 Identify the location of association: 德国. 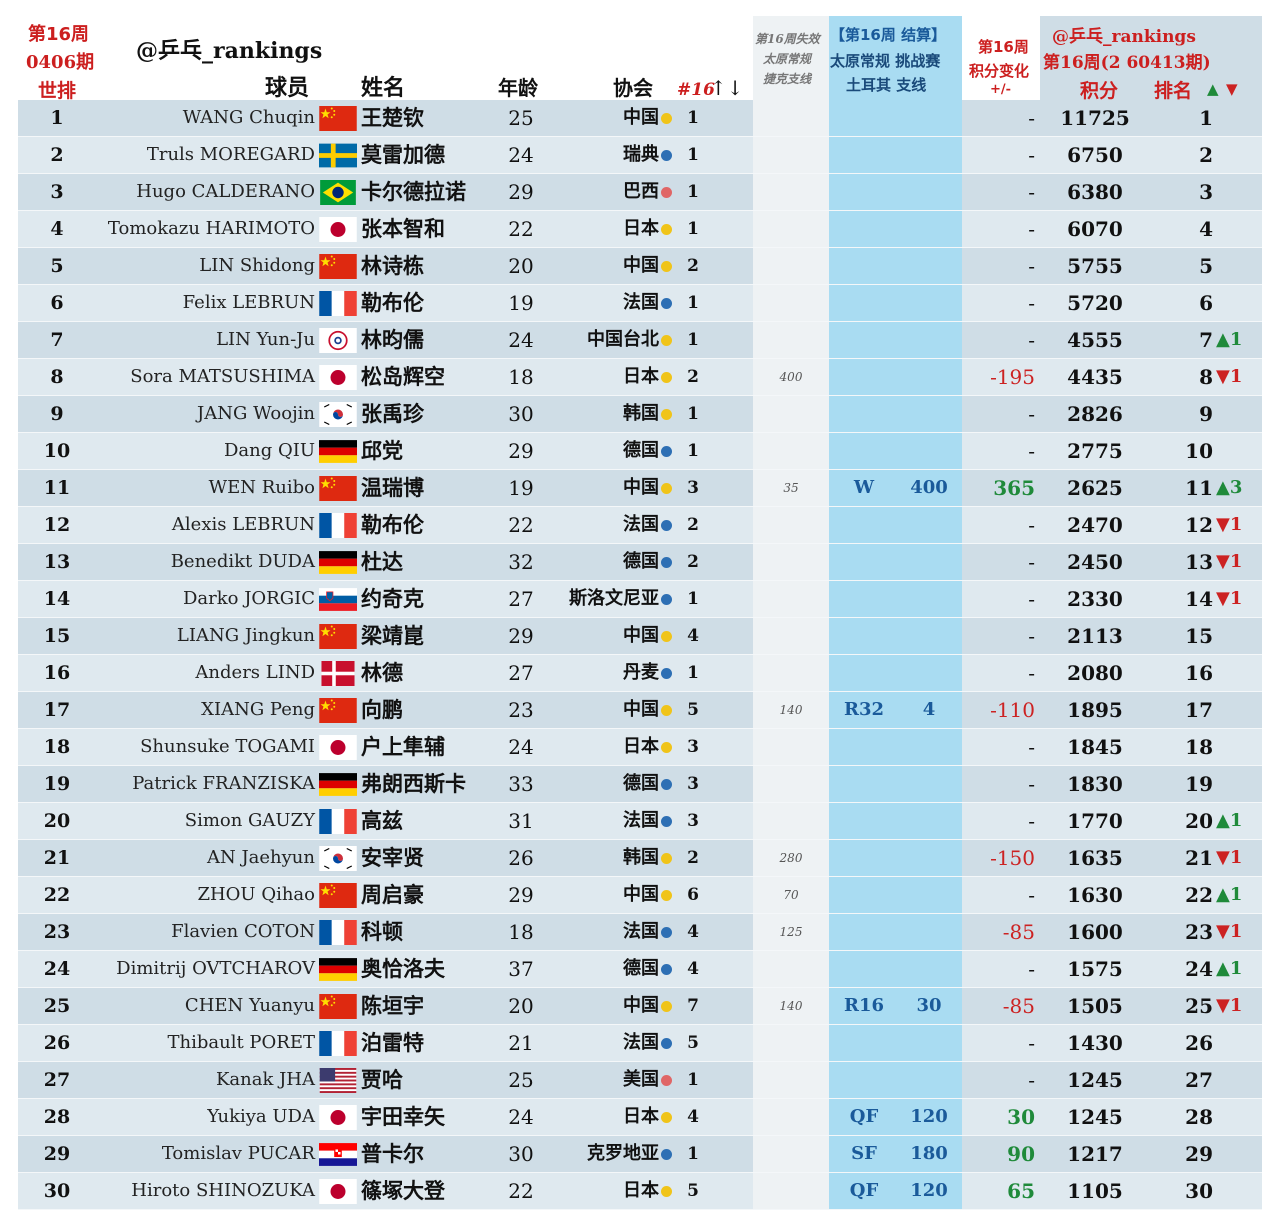
(641, 783).